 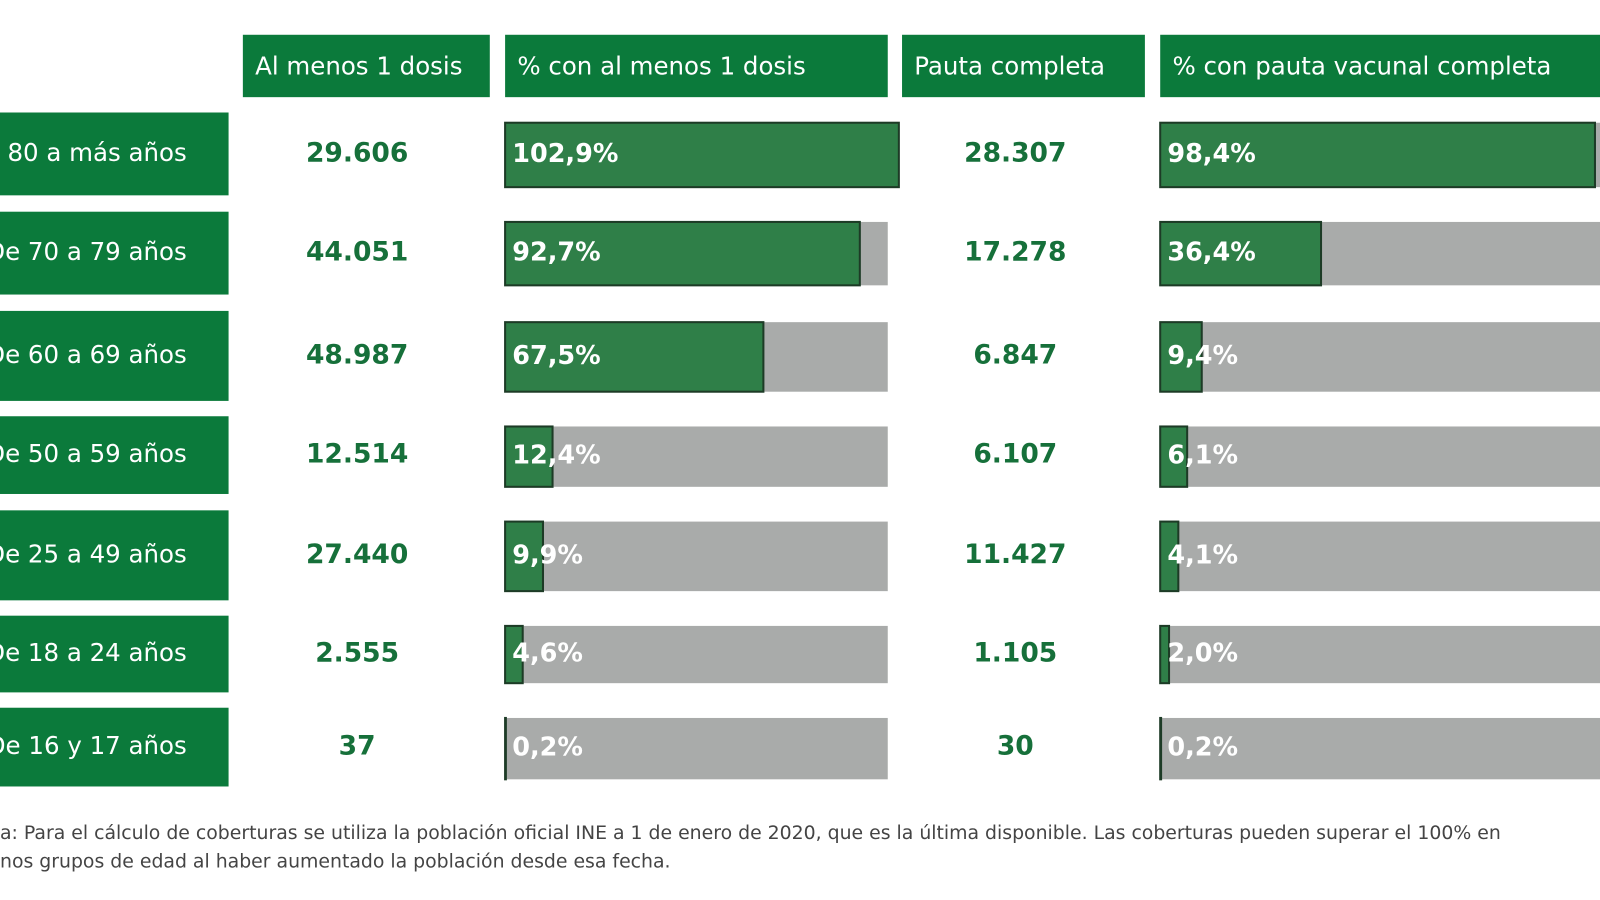 What do you see at coordinates (1015, 454) in the screenshot?
I see `count: 6.107` at bounding box center [1015, 454].